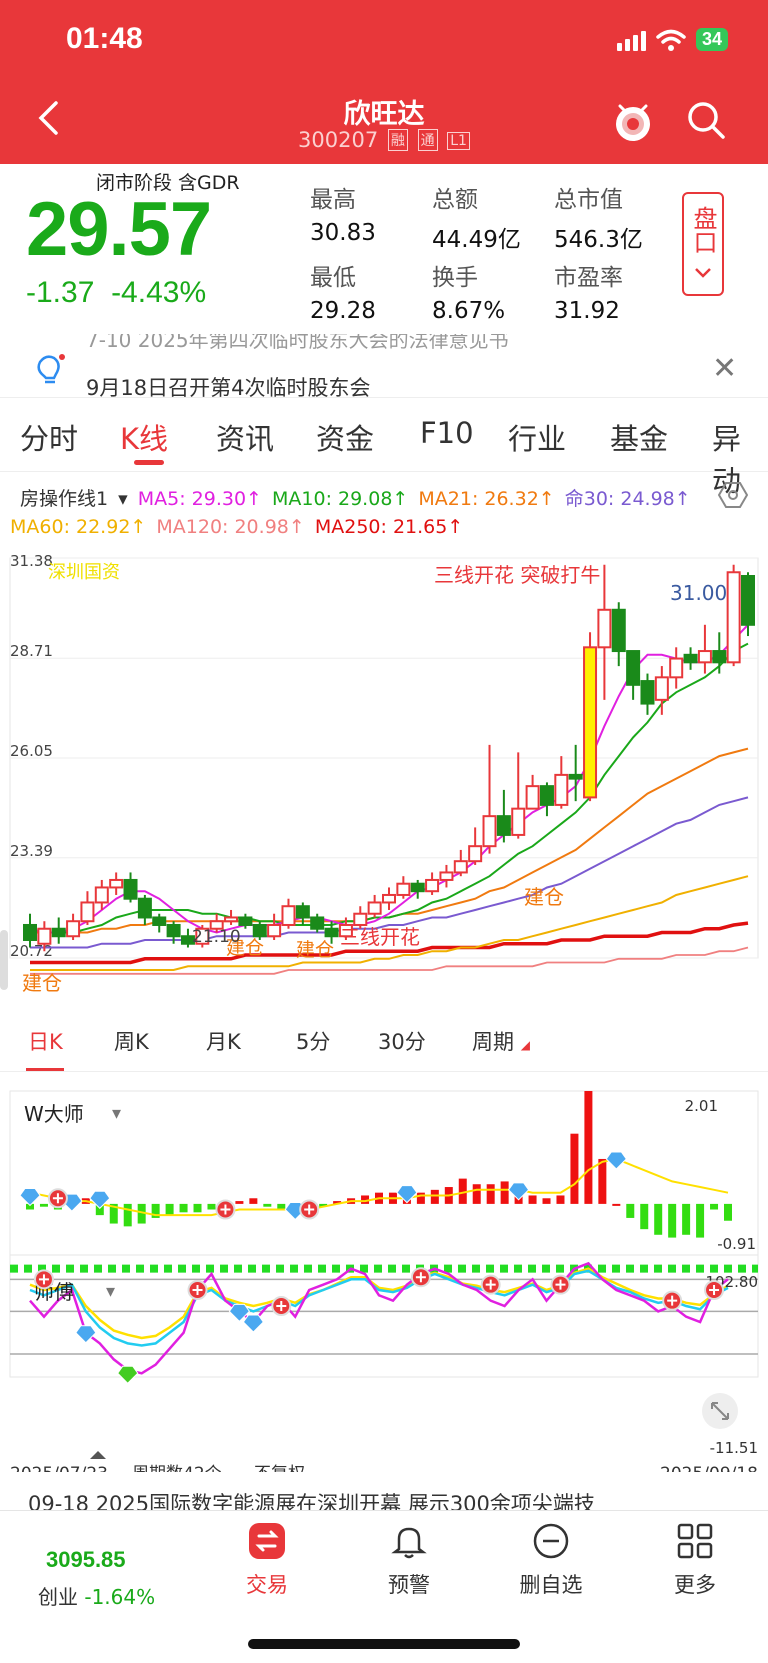  Describe the element at coordinates (727, 460) in the screenshot. I see `tab-movement: 异动` at that location.